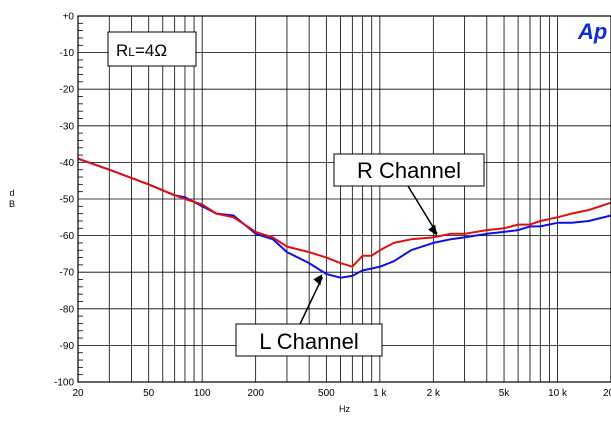 This screenshot has width=611, height=421. Describe the element at coordinates (67, 126) in the screenshot. I see `y-tick-label: -30` at that location.